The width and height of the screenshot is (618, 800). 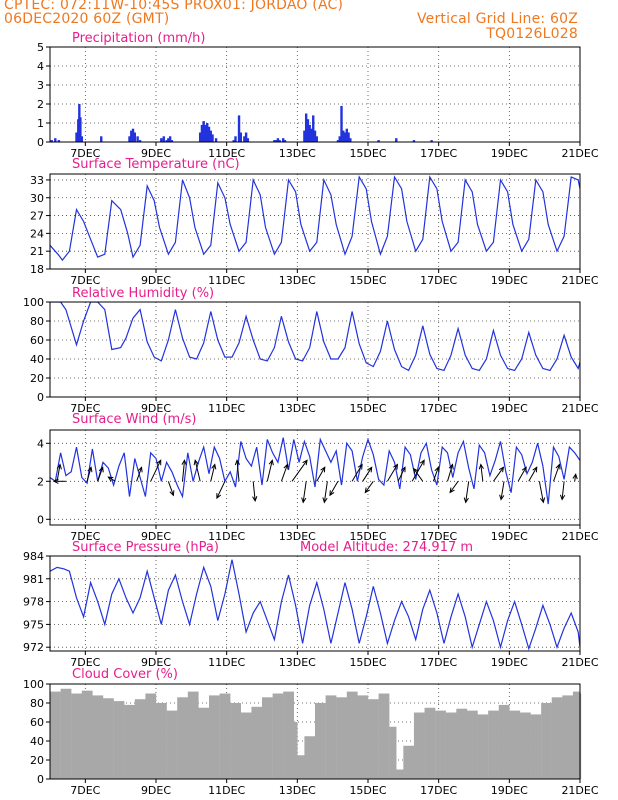 I want to click on model-code-label: TQ0126L028, so click(x=532, y=34).